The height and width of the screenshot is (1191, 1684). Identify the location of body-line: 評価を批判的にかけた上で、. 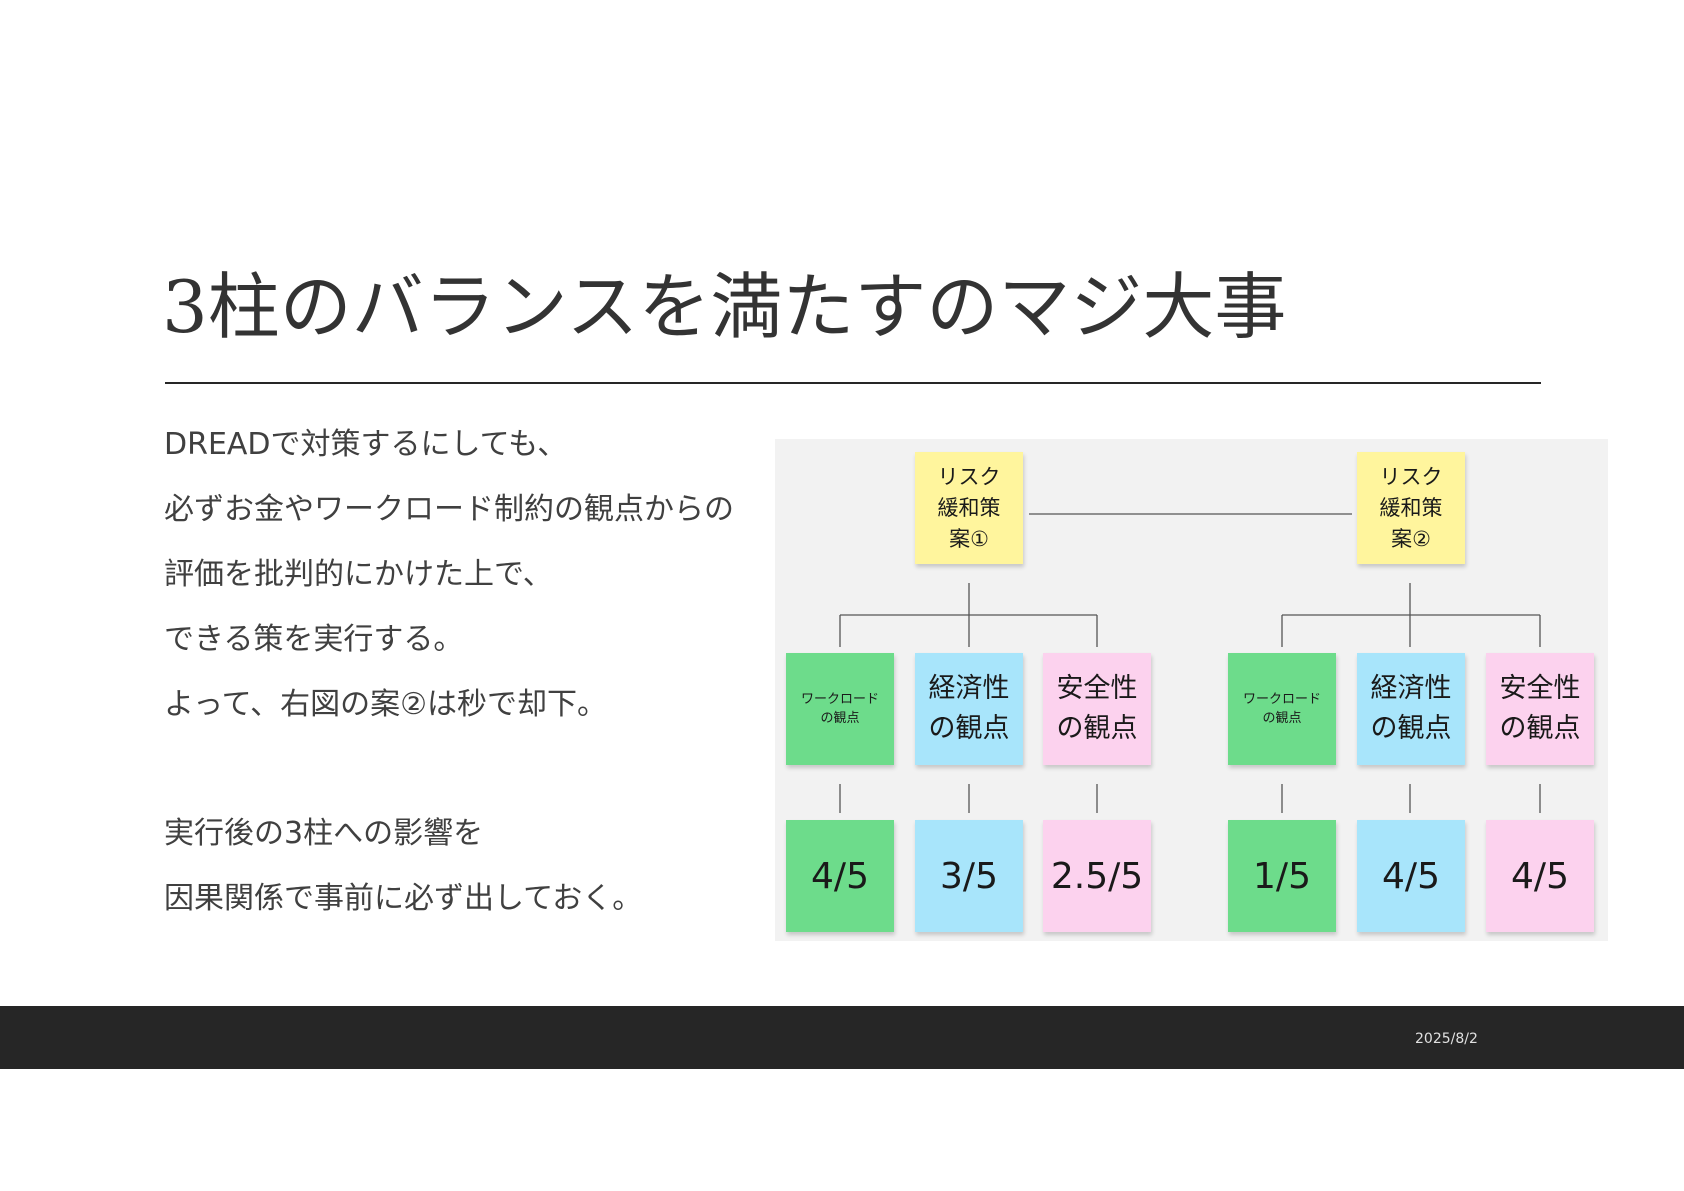
(358, 574).